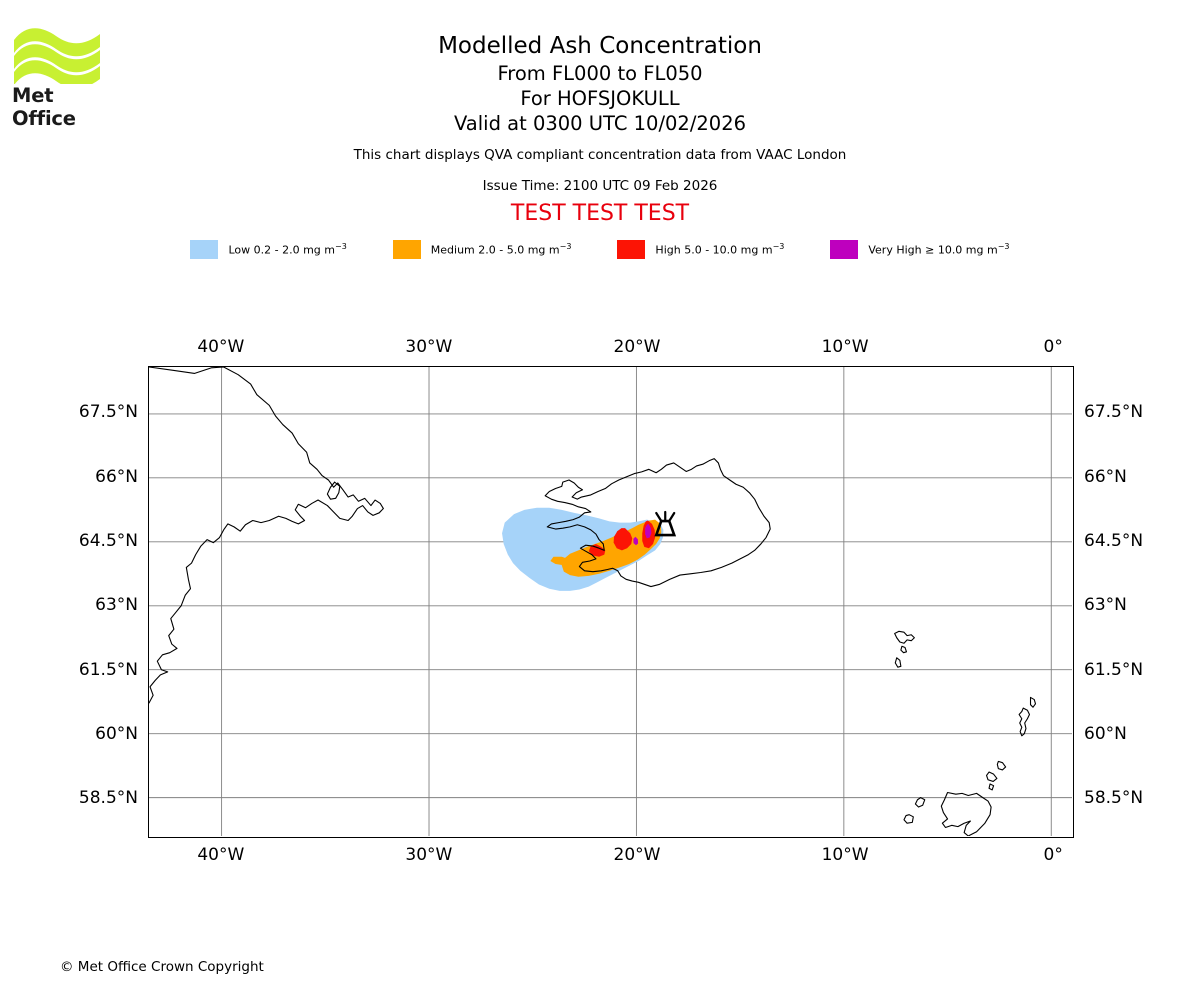  What do you see at coordinates (116, 605) in the screenshot?
I see `y-tick-left-3: 63°N` at bounding box center [116, 605].